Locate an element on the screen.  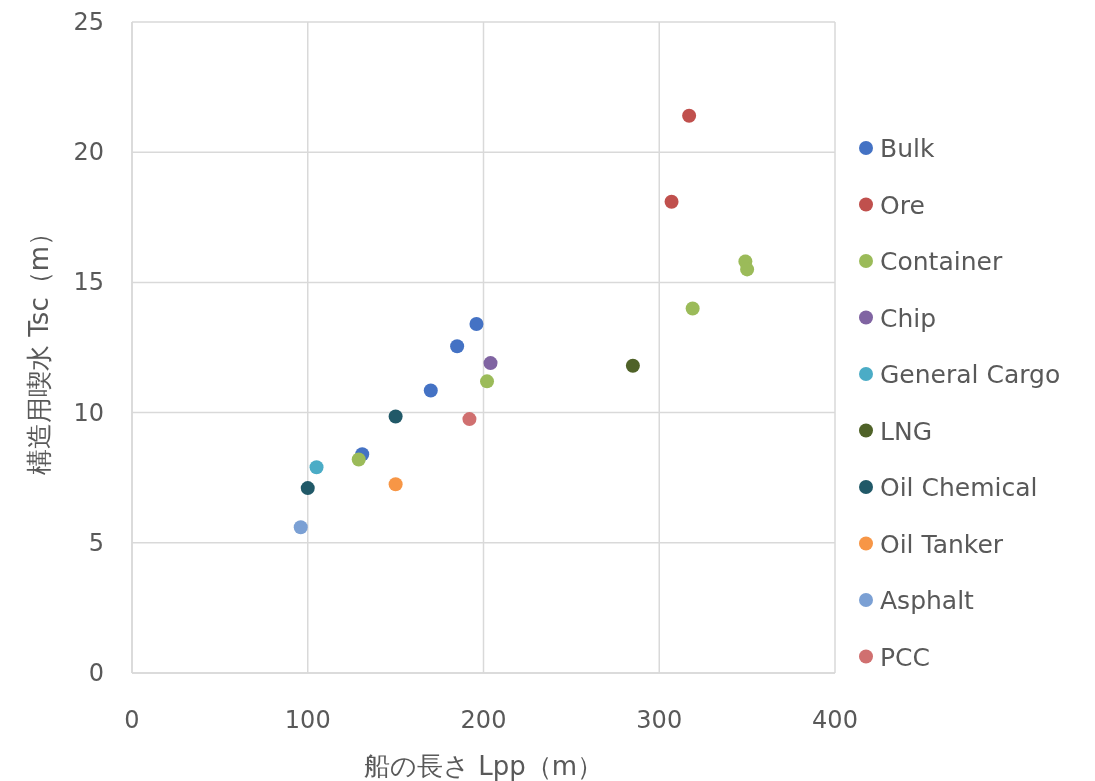
legend-label: Ore is located at coordinates (902, 205).